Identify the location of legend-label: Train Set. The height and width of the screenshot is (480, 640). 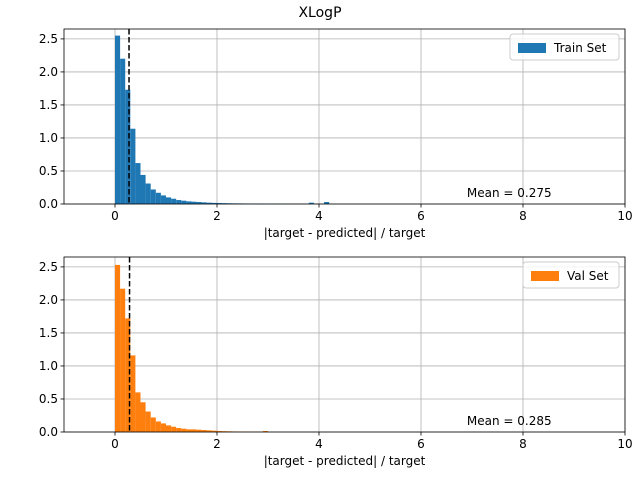
(580, 48).